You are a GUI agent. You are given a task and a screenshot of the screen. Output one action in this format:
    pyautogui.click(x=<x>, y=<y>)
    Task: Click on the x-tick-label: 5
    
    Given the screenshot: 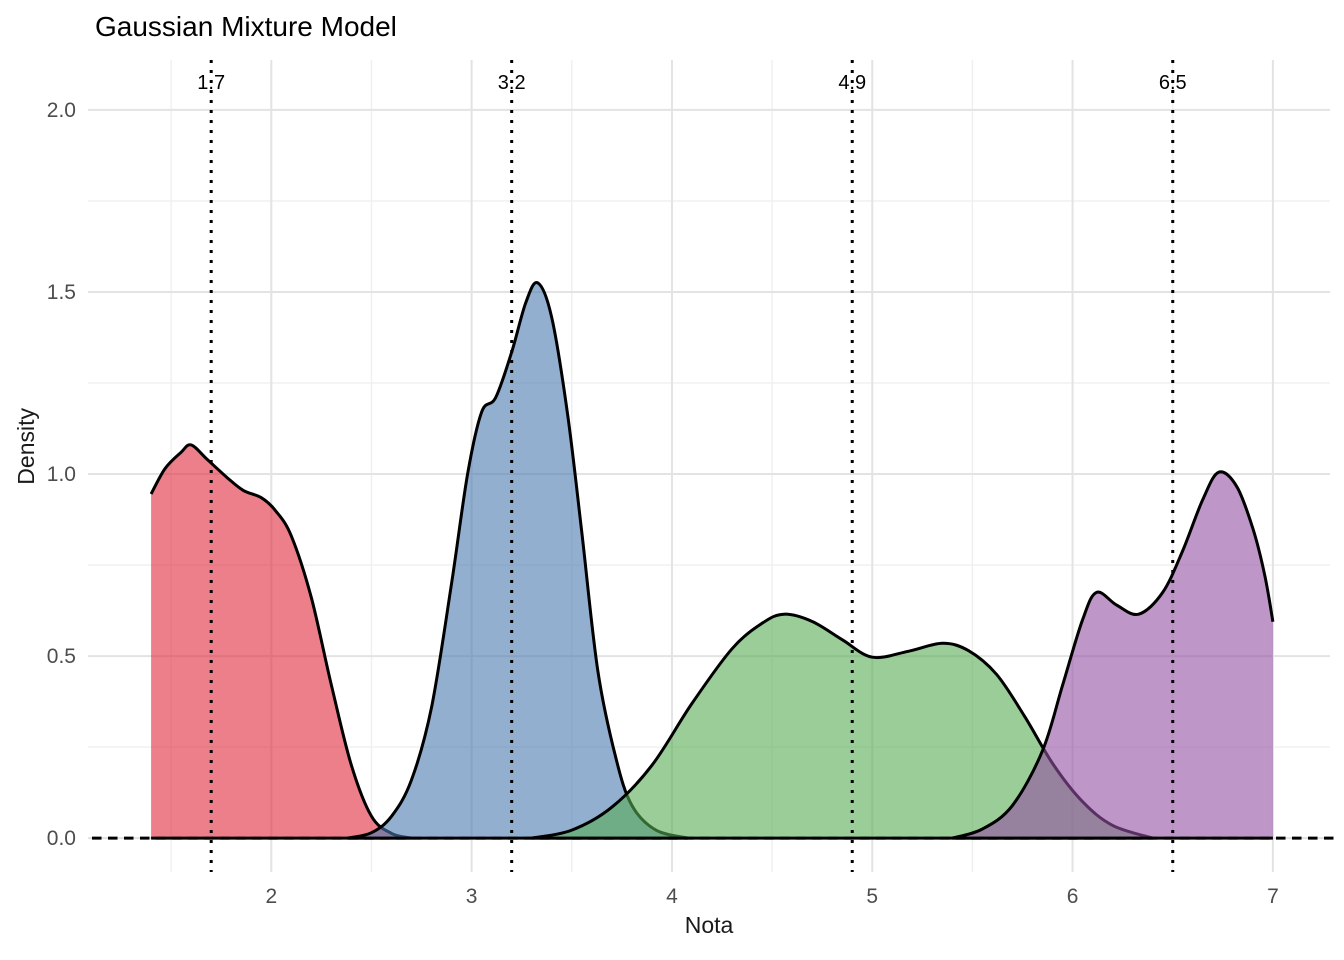 What is the action you would take?
    pyautogui.click(x=872, y=896)
    